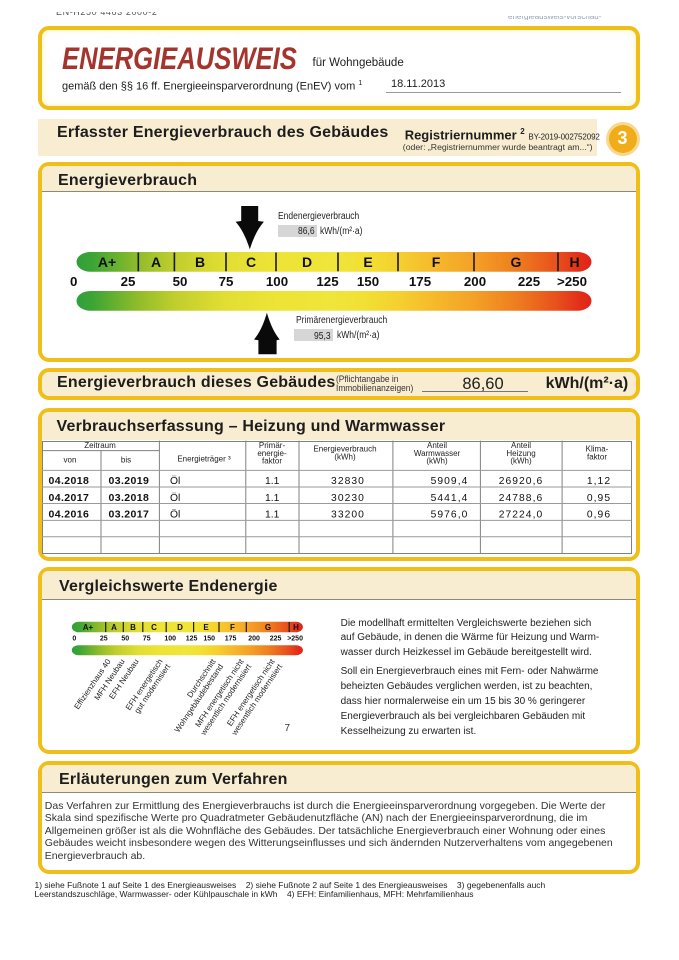 This screenshot has width=679, height=960. Describe the element at coordinates (450, 514) in the screenshot. I see `svg-text: 5976,0` at that location.